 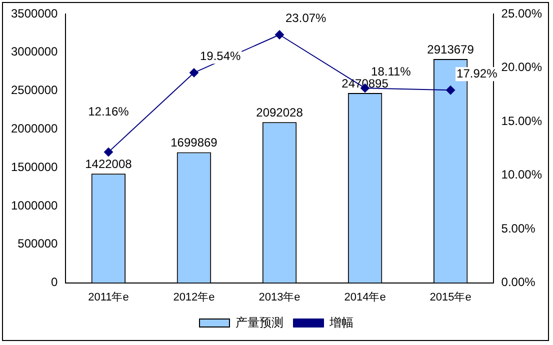 What do you see at coordinates (34, 13) in the screenshot?
I see `y-tick-label: 3500000` at bounding box center [34, 13].